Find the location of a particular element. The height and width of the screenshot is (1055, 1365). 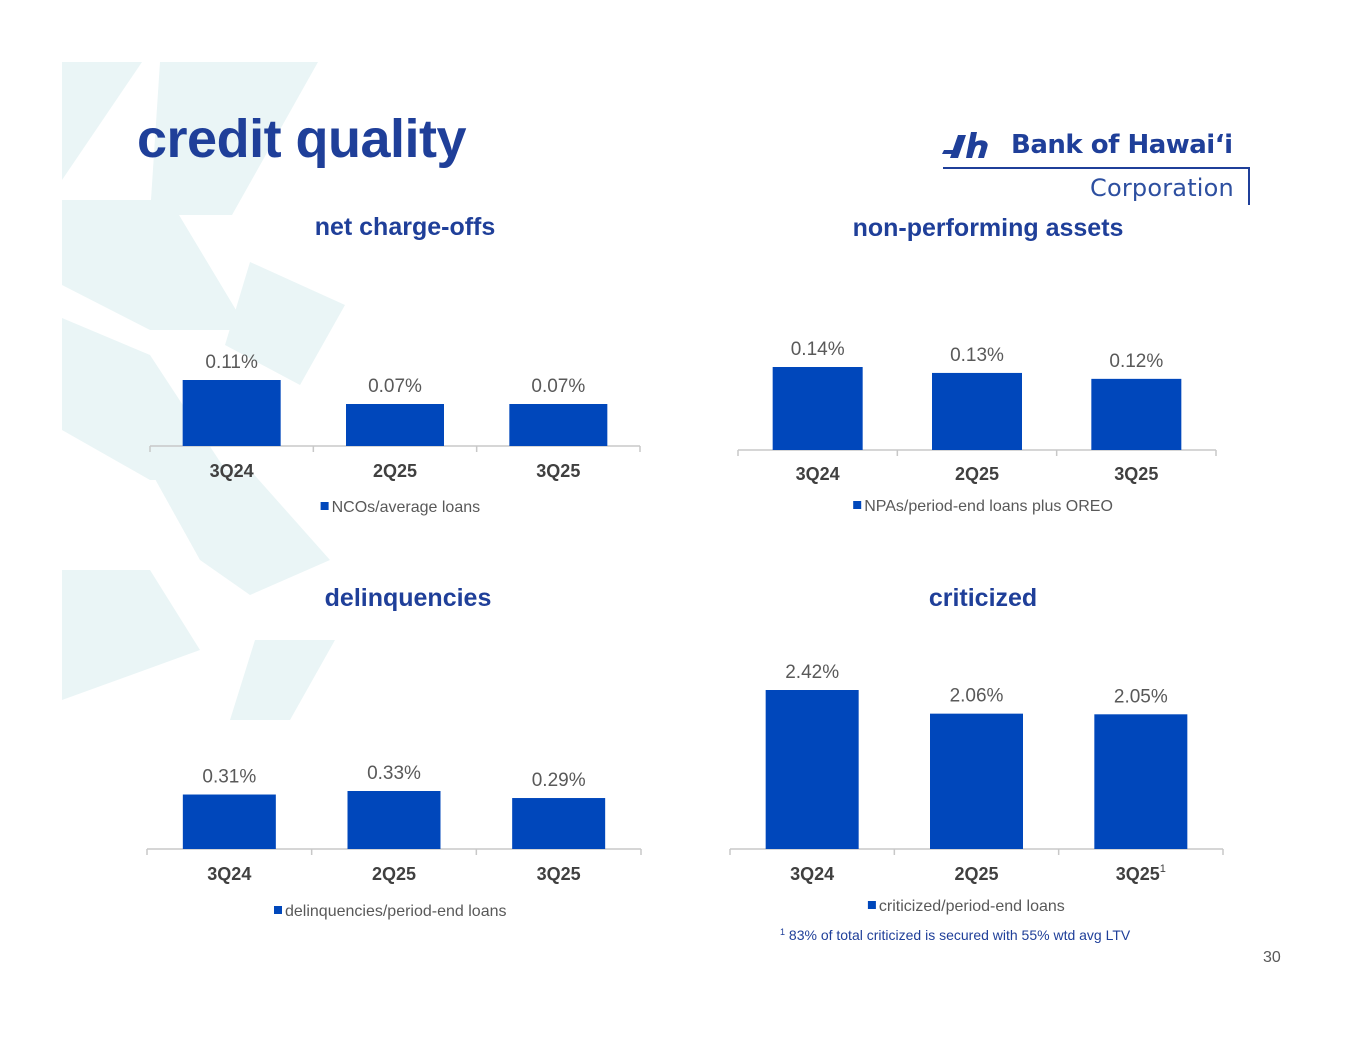

net-charge-offs-data-label: 0.11% is located at coordinates (231, 362).